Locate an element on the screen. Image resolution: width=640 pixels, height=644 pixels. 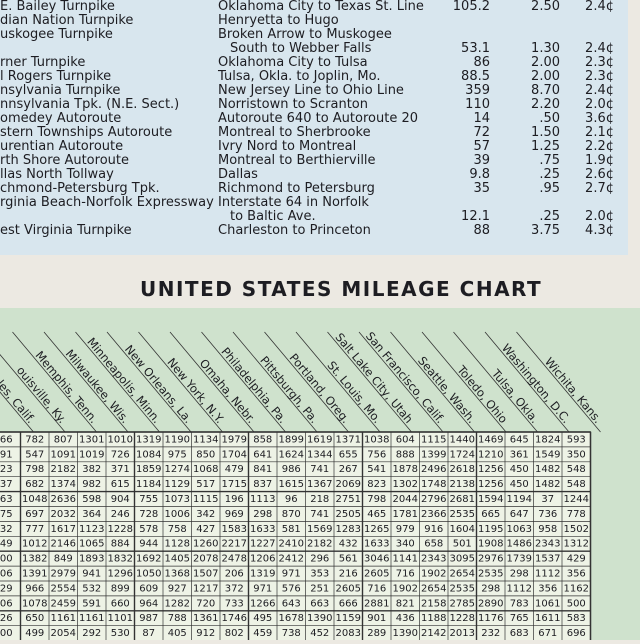
mileage-cell: 2796 is located at coordinates (433, 499).